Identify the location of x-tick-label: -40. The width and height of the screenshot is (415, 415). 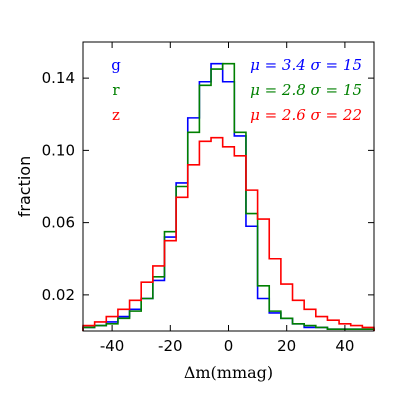
(112, 346).